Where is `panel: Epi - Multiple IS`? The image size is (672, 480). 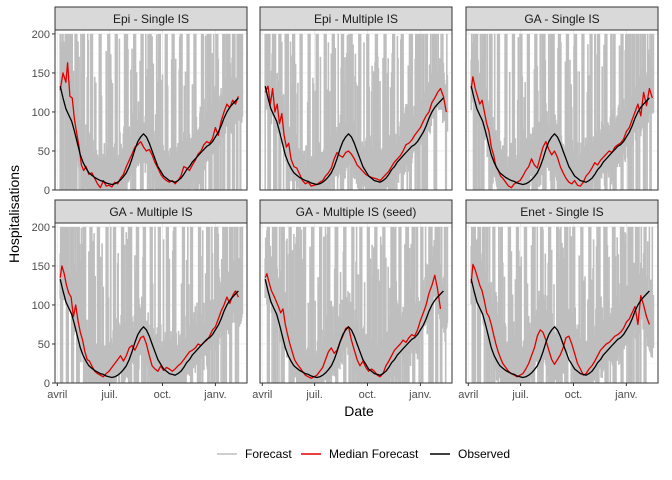
panel: Epi - Multiple IS is located at coordinates (356, 98).